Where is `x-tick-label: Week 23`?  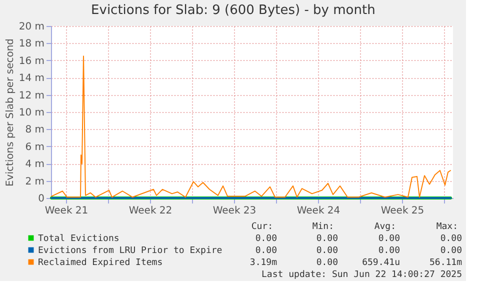 x-tick-label: Week 23 is located at coordinates (234, 211).